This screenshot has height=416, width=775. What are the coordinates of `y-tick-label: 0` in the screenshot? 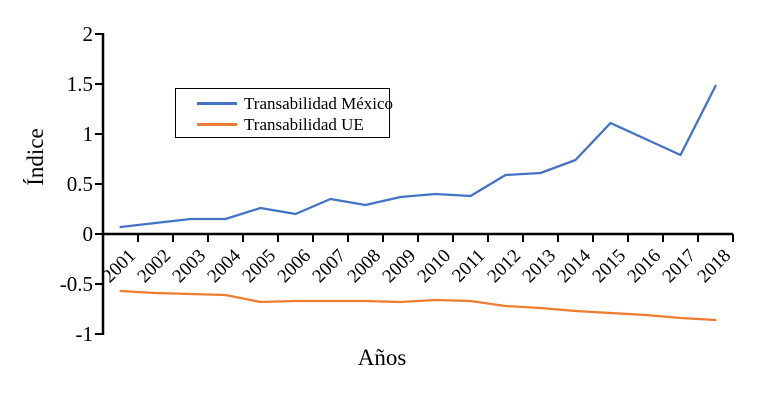 It's located at (88, 234).